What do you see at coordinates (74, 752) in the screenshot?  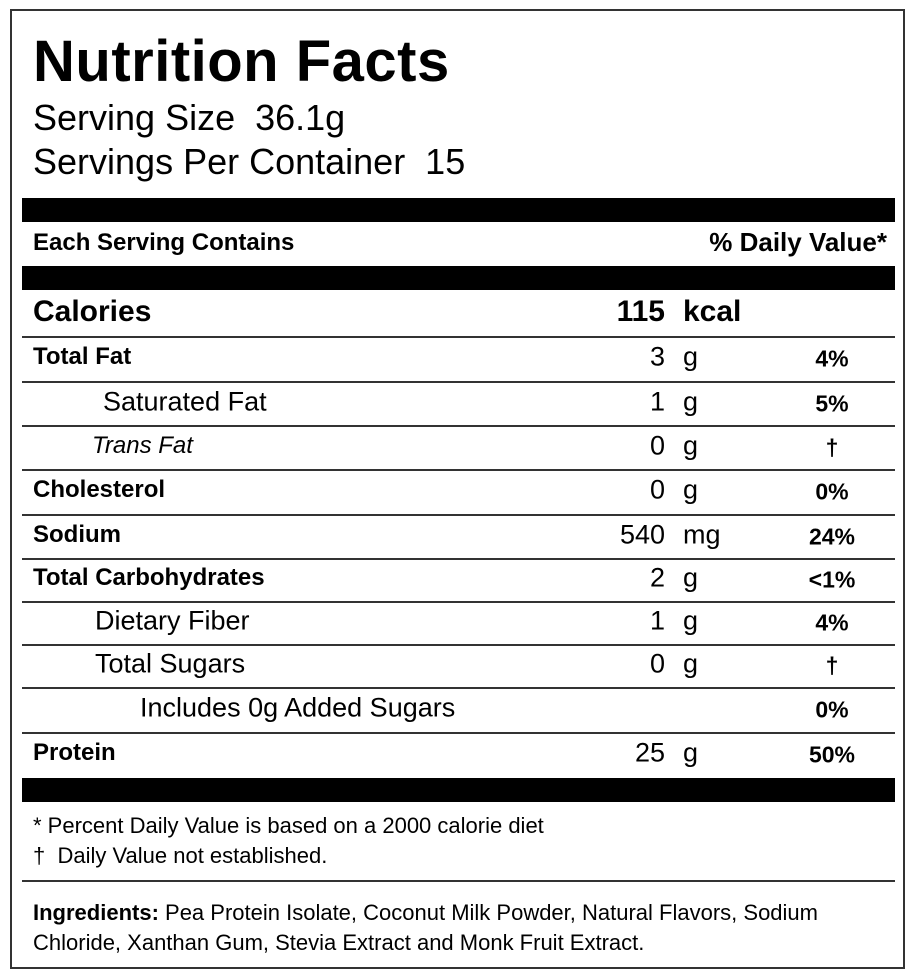 I see `nutrient-name: Protein` at bounding box center [74, 752].